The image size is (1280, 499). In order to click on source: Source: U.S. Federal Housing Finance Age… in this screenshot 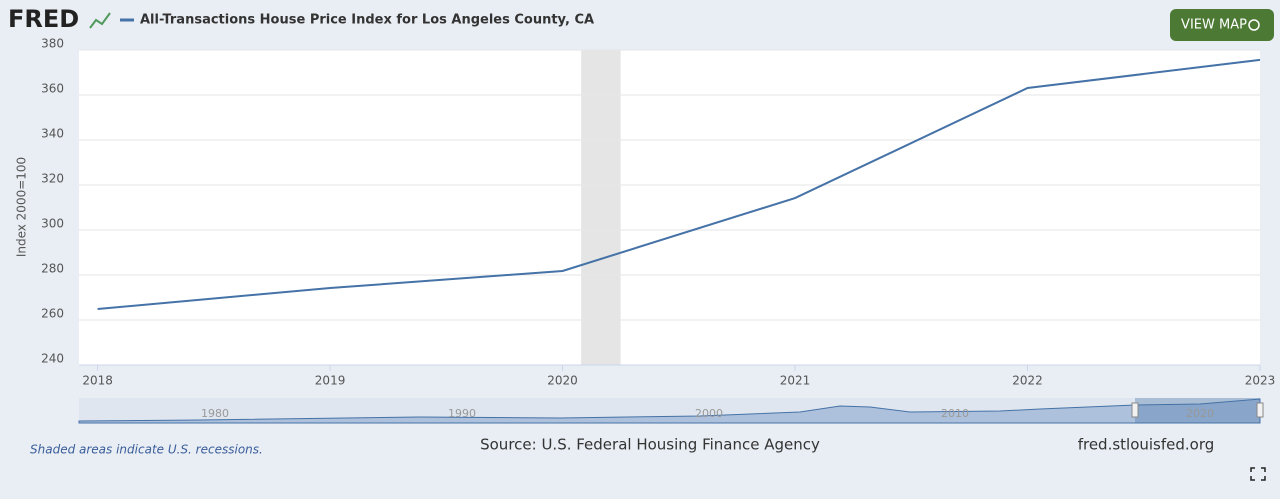, I will do `click(650, 445)`.